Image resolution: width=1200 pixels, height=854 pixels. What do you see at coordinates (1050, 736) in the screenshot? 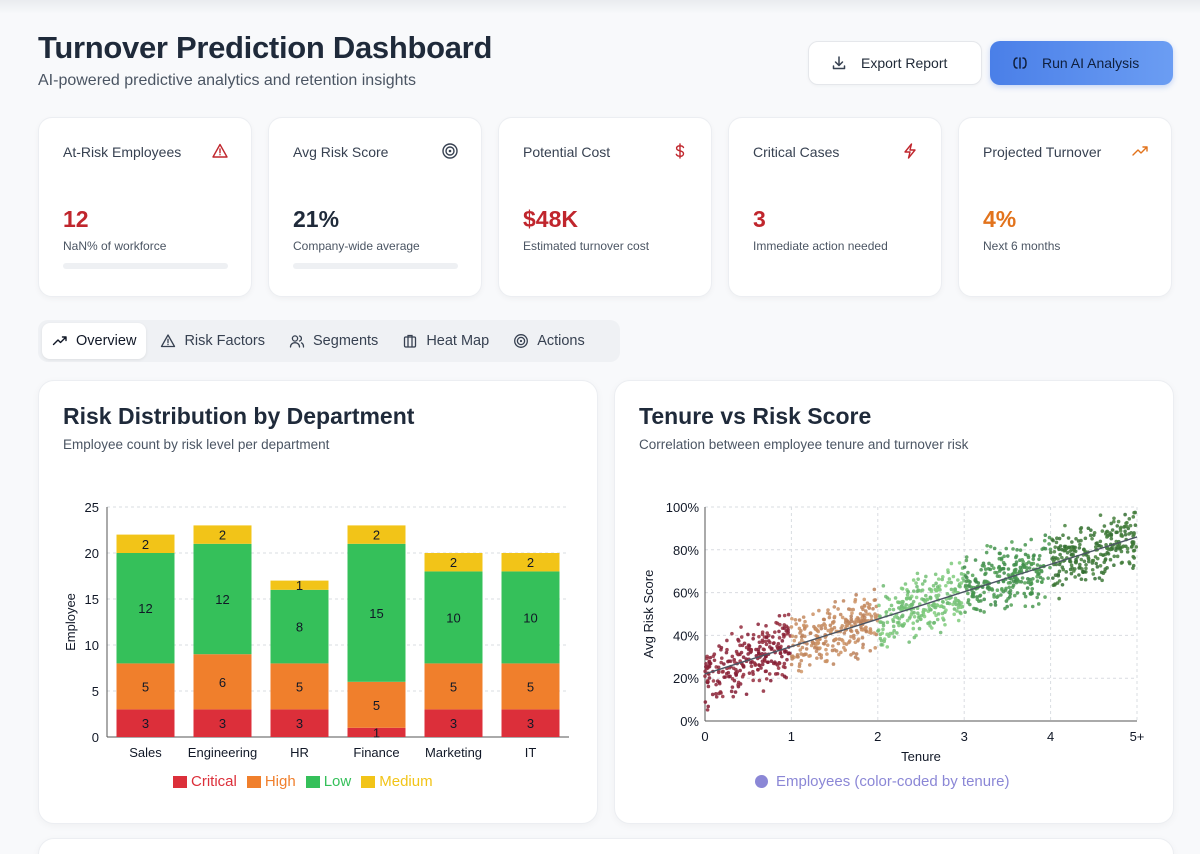
I see `x-tick-label: 4` at bounding box center [1050, 736].